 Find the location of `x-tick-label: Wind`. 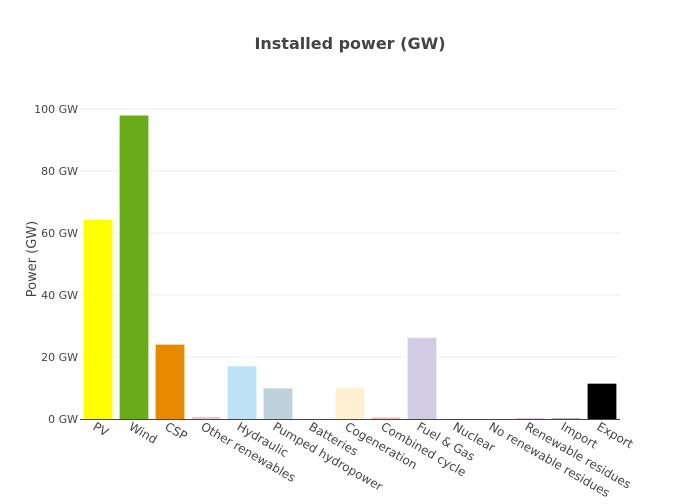

x-tick-label: Wind is located at coordinates (143, 432).